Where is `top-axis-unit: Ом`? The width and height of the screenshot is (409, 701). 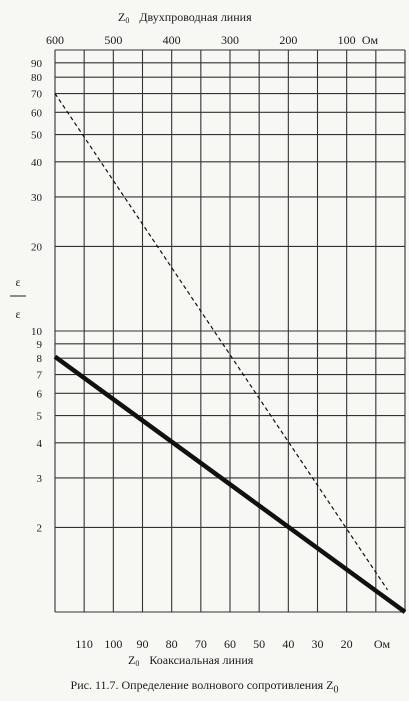
top-axis-unit: Ом is located at coordinates (370, 40).